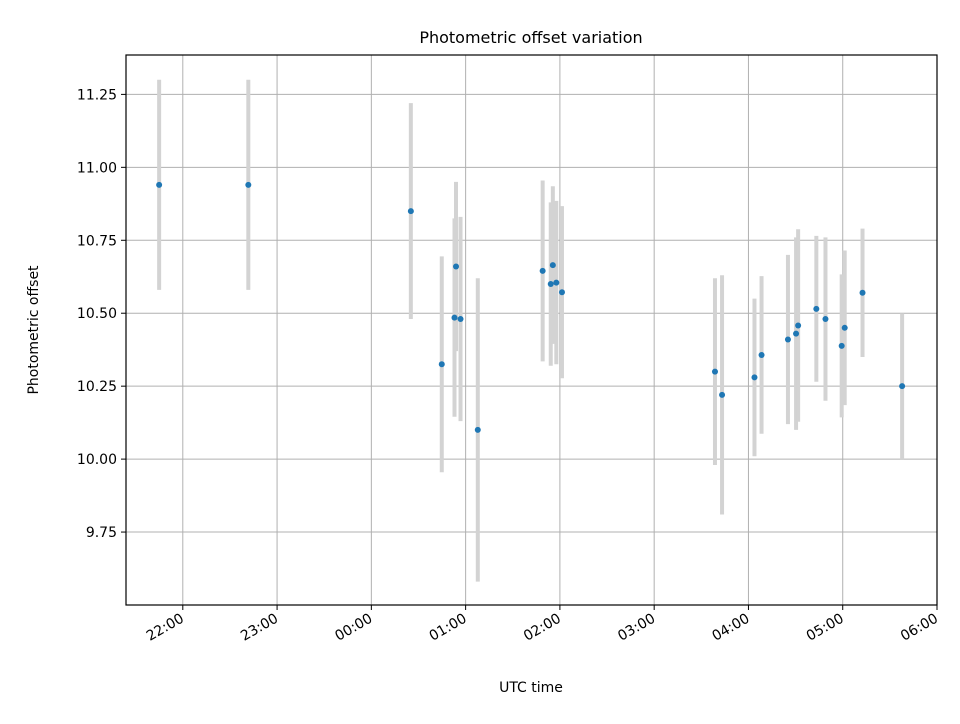  What do you see at coordinates (530, 37) in the screenshot?
I see `chart-title: Photometric offset variation` at bounding box center [530, 37].